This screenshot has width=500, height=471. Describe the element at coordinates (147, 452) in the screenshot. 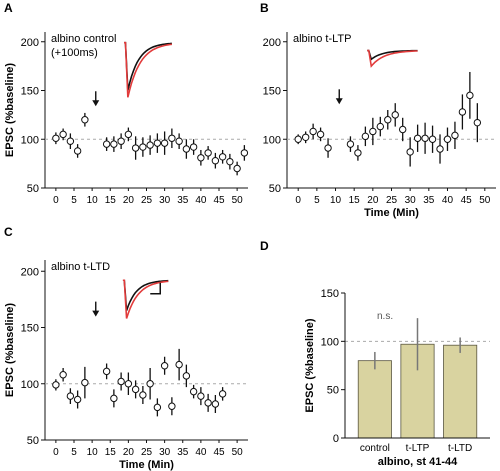

I see `x-tick-label: 25` at that location.